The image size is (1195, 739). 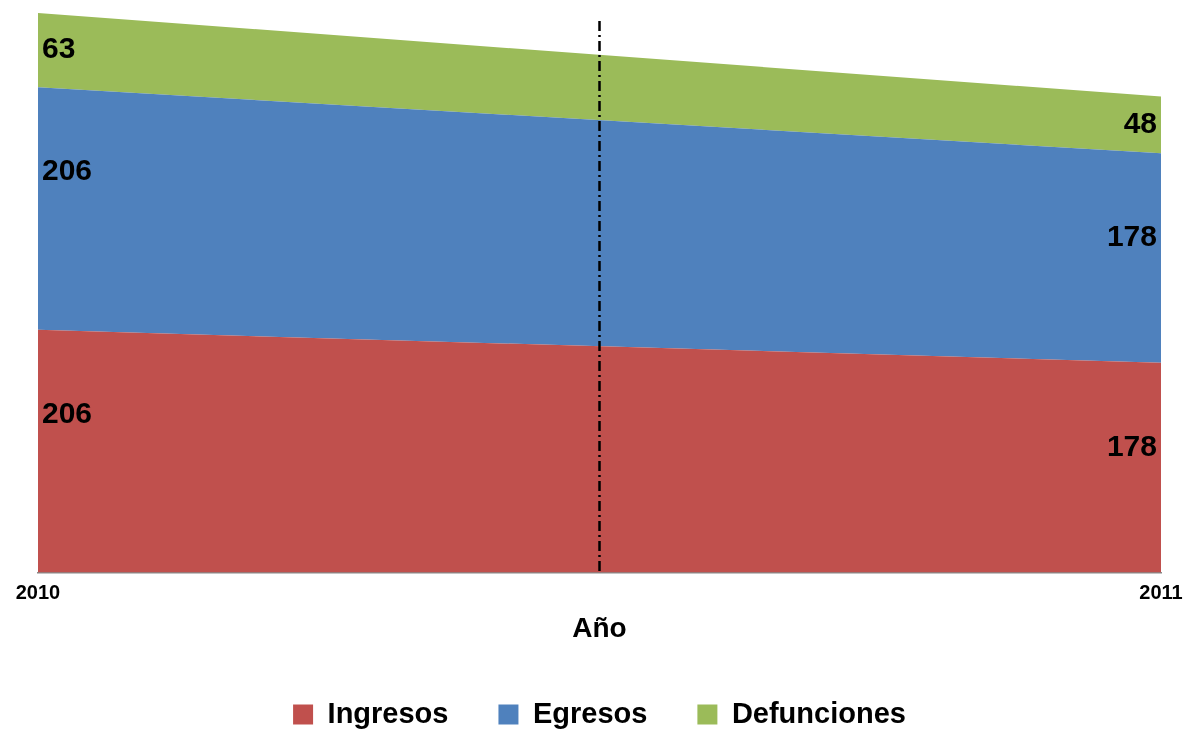 I want to click on legend-label: Defunciones, so click(x=818, y=712).